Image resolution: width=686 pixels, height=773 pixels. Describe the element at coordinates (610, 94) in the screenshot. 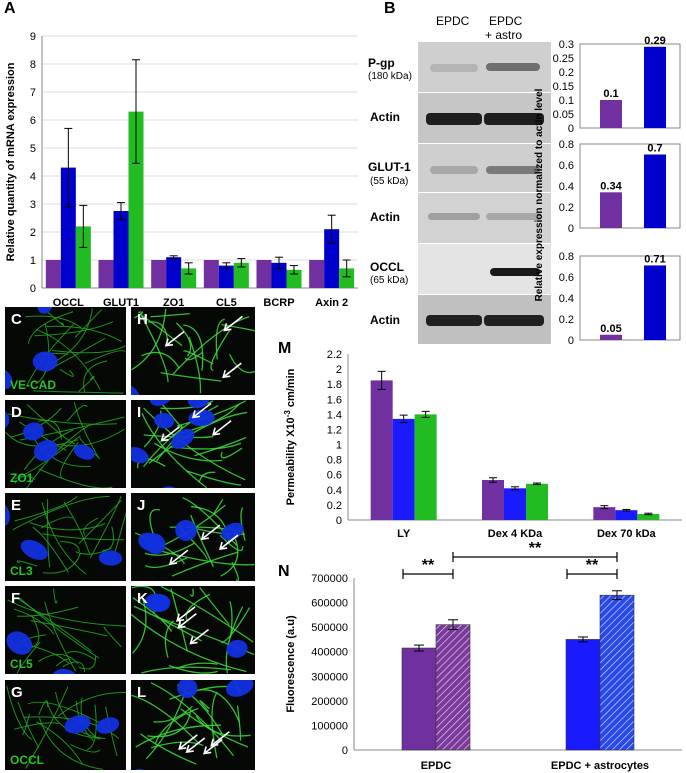

I see `data-label: 0.1` at that location.